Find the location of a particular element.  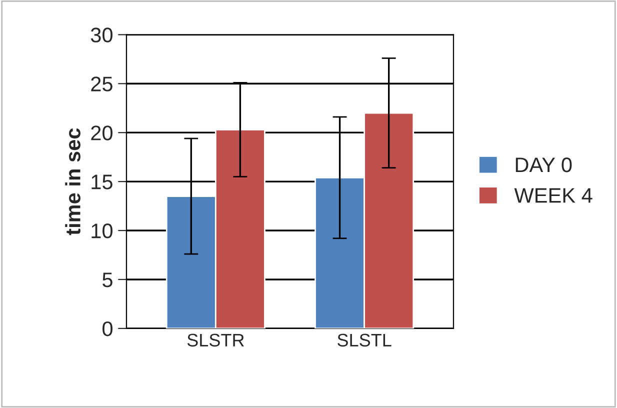

x-tick-label: SLSTR is located at coordinates (215, 340).